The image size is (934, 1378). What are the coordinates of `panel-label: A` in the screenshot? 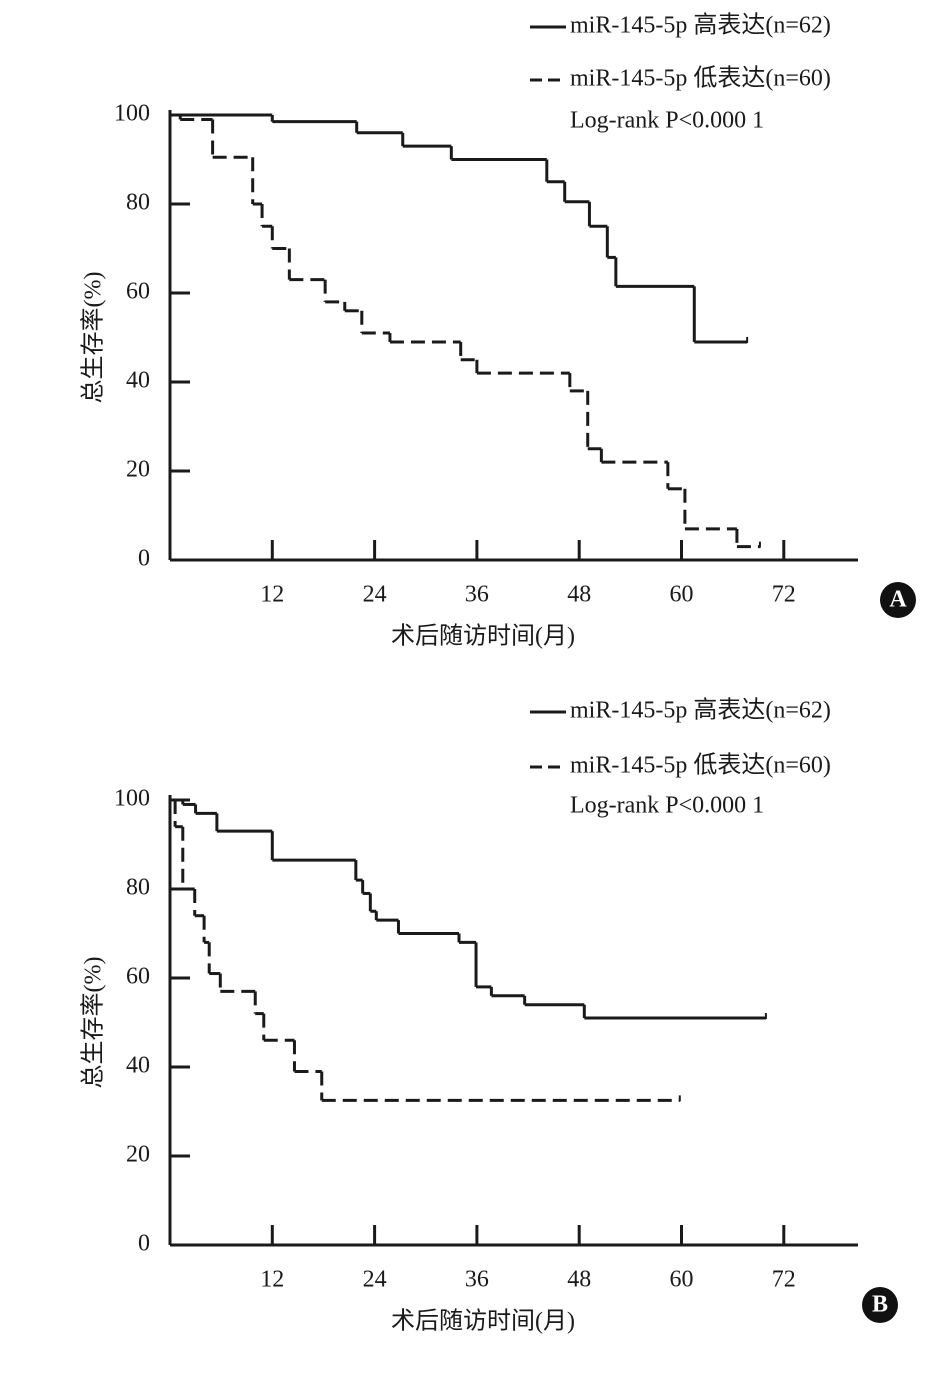 It's located at (898, 600).